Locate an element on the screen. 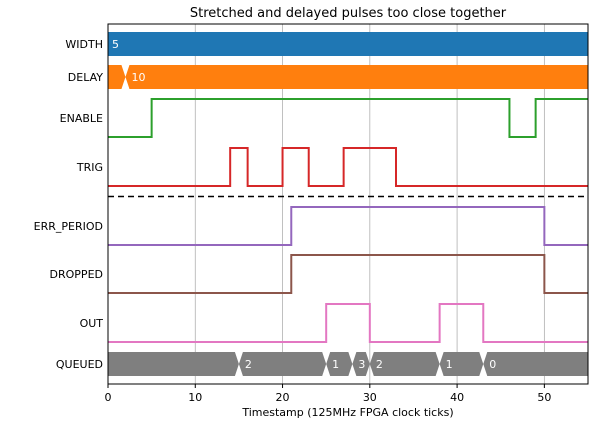 The width and height of the screenshot is (600, 425). bus-value-queued-1: 2 is located at coordinates (248, 364).